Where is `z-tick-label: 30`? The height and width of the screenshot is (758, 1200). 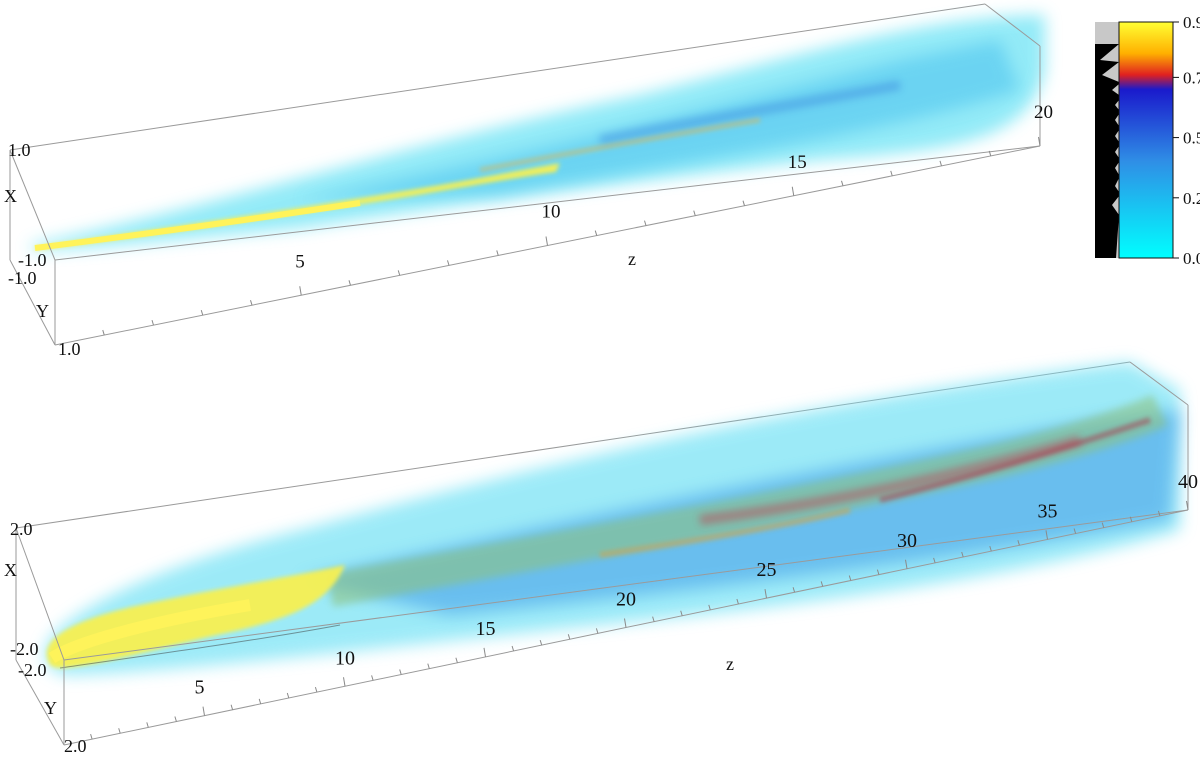
z-tick-label: 30 is located at coordinates (907, 541).